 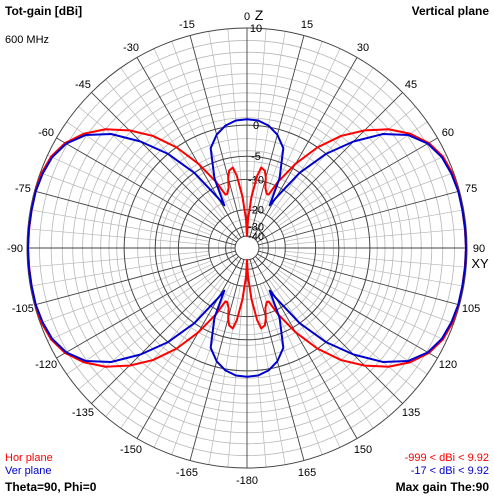 I want to click on angle-tick-label: 105, so click(x=471, y=309).